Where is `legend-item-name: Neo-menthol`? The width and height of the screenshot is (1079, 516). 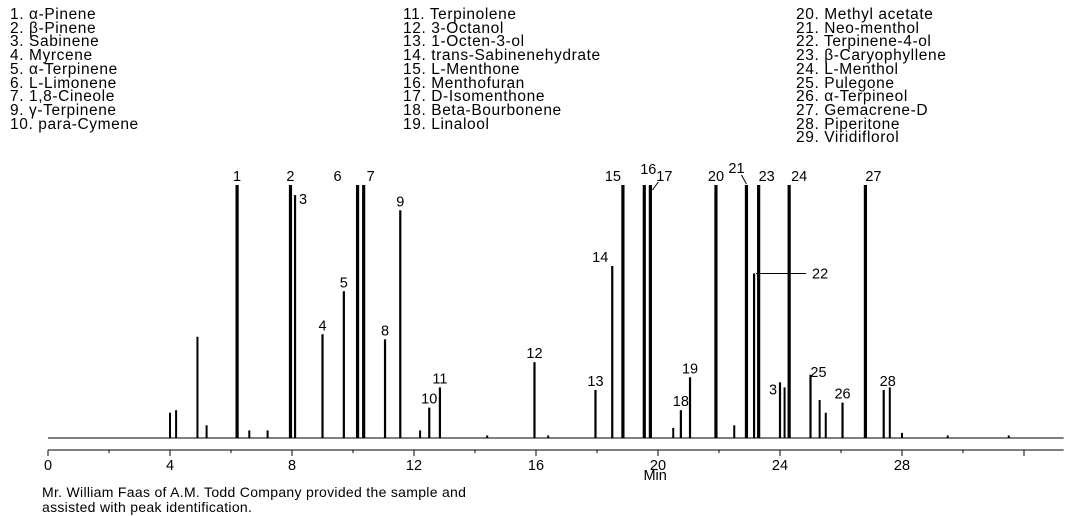 legend-item-name: Neo-menthol is located at coordinates (869, 28).